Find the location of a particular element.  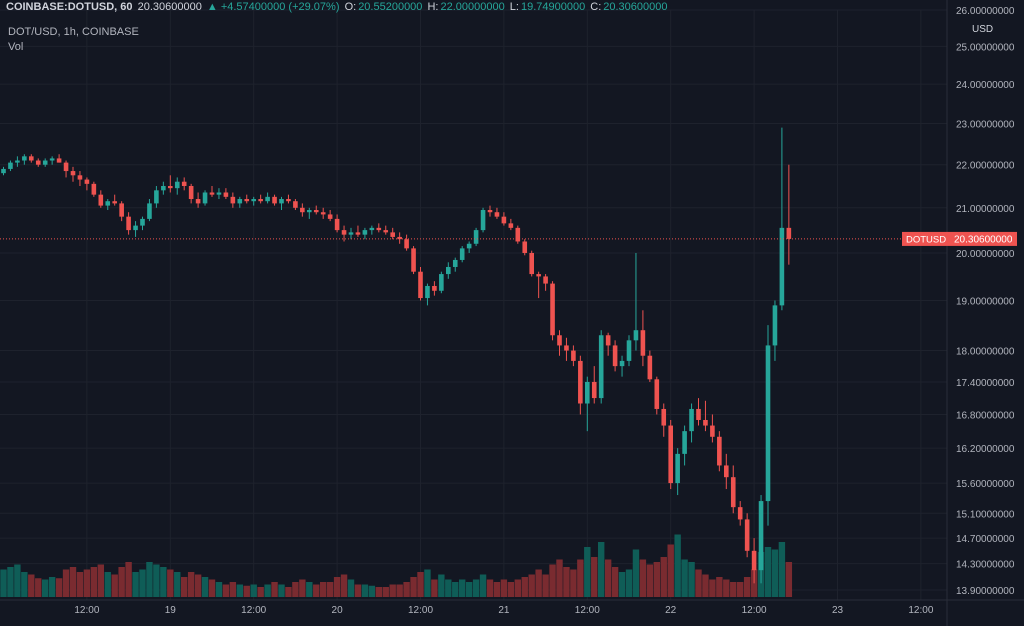

volume-indicator-label: Vol is located at coordinates (16, 47).